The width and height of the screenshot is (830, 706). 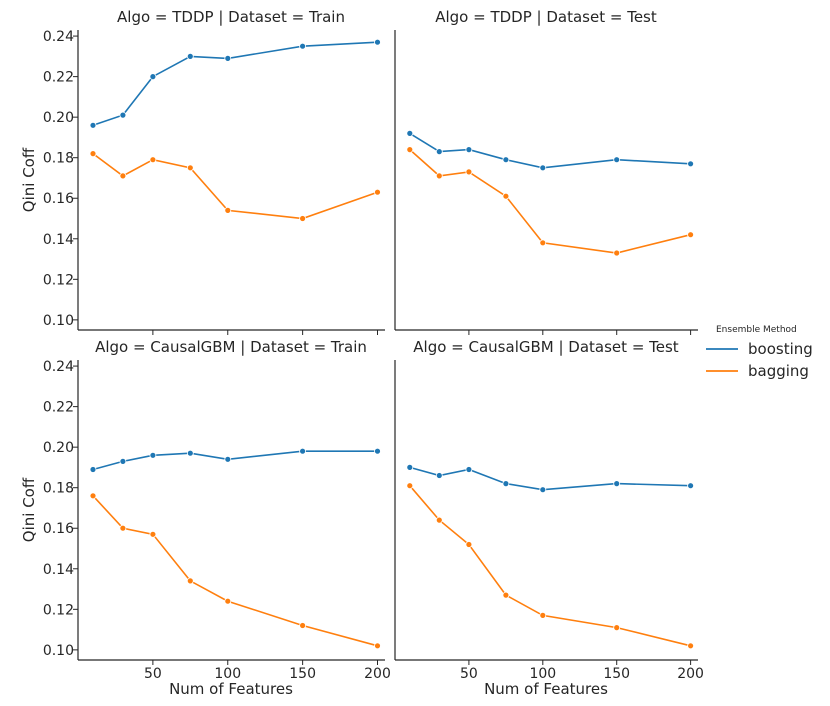 What do you see at coordinates (58, 37) in the screenshot?
I see `y-tick-label: 0.24` at bounding box center [58, 37].